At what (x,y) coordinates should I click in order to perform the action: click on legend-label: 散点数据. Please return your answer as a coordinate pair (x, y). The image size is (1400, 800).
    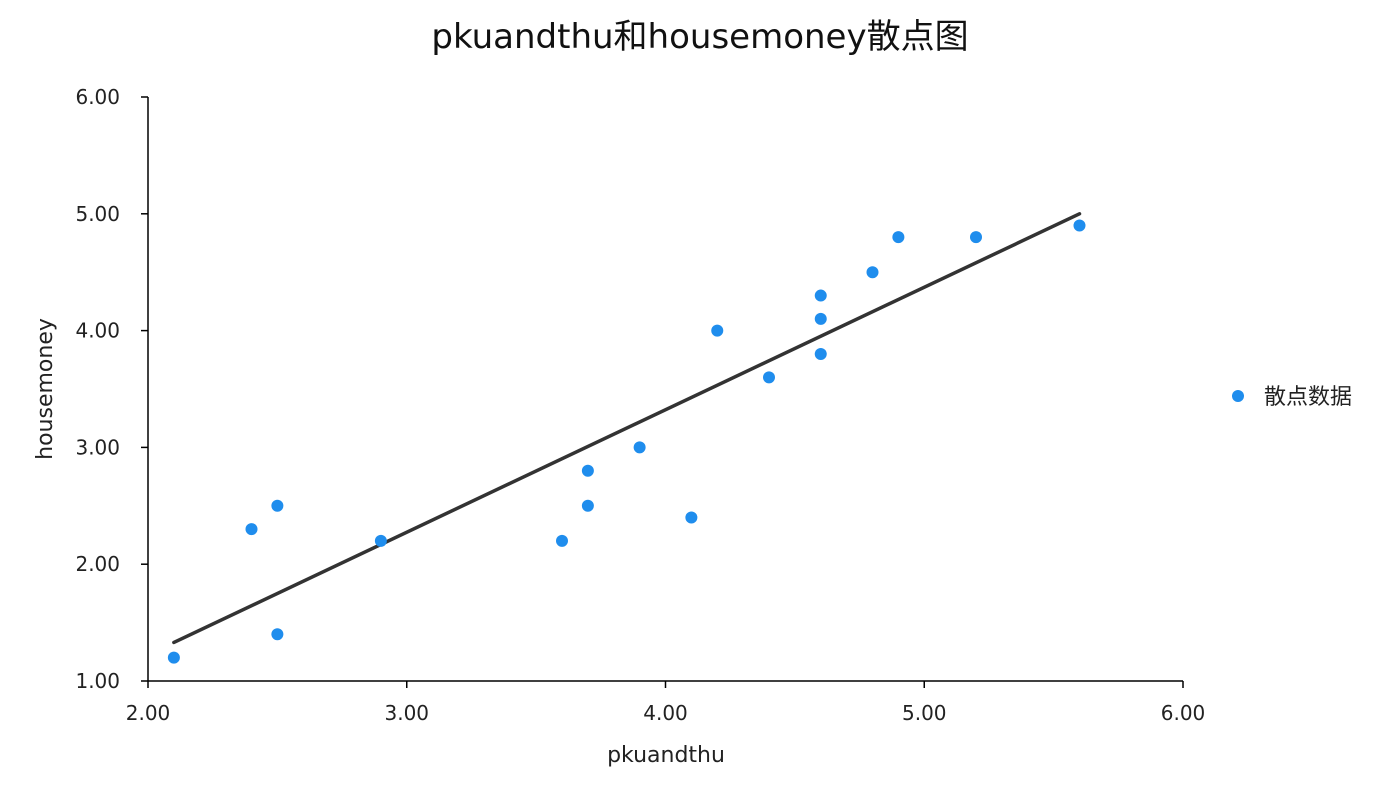
    Looking at the image, I should click on (1308, 397).